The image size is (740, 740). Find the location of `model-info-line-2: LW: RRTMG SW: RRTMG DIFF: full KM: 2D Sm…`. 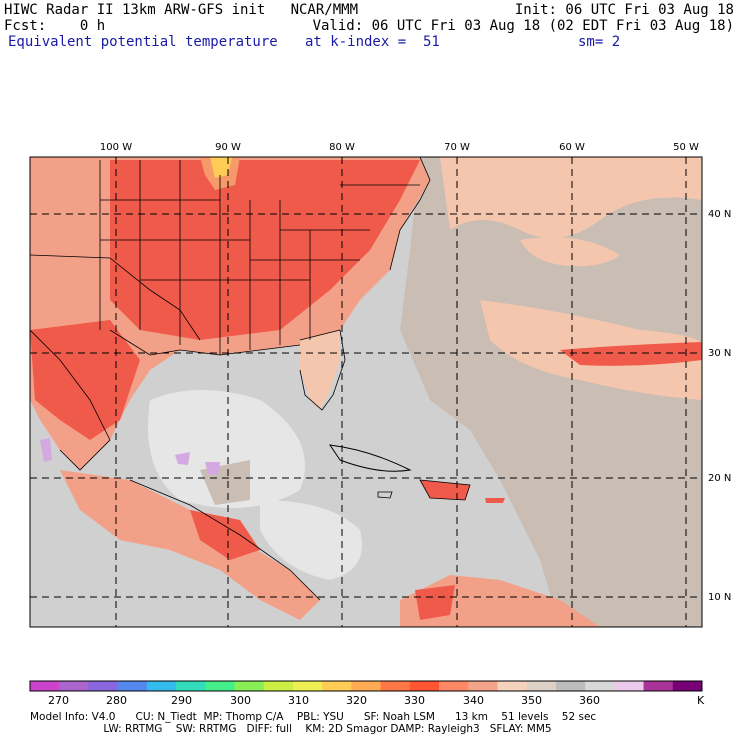

model-info-line-2: LW: RRTMG SW: RRTMG DIFF: full KM: 2D Sm… is located at coordinates (291, 729).